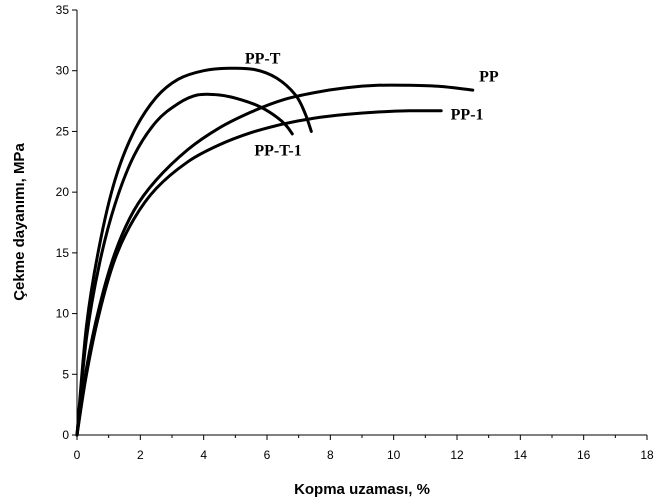 This screenshot has height=504, width=654. What do you see at coordinates (277, 151) in the screenshot?
I see `series-label-pp-t-1: PP-T-1` at bounding box center [277, 151].